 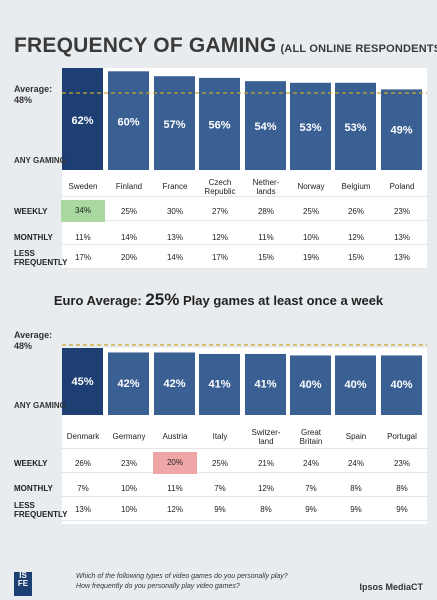 I want to click on table-cell-monthly: 11%, so click(x=266, y=237).